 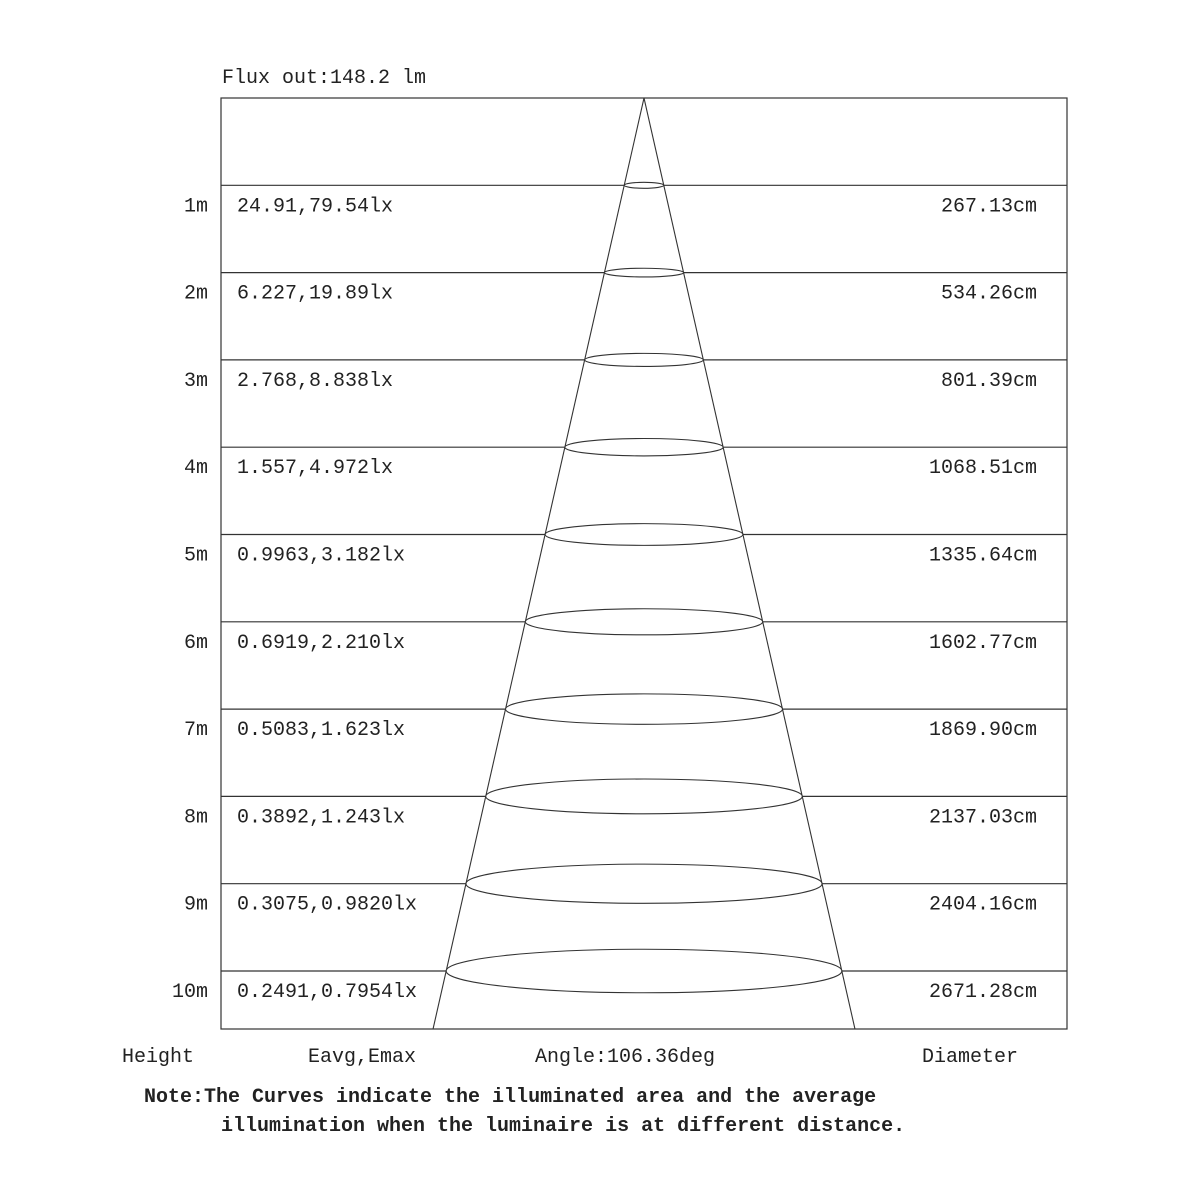 I want to click on diameter-value: 801.39cm, so click(x=989, y=381).